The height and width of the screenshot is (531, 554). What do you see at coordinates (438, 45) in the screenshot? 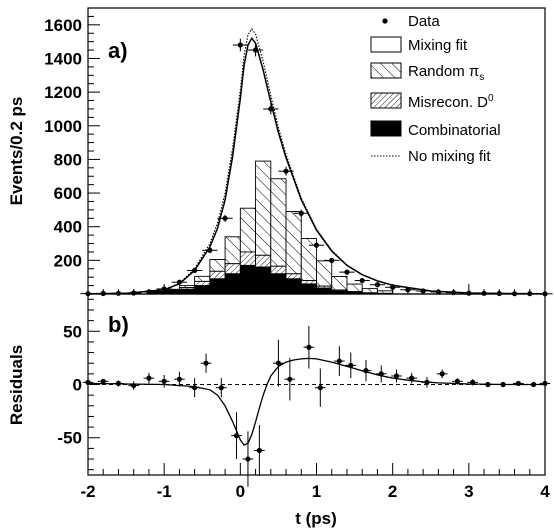
I see `legend-label-mixing-fit: Mixing fit` at bounding box center [438, 45].